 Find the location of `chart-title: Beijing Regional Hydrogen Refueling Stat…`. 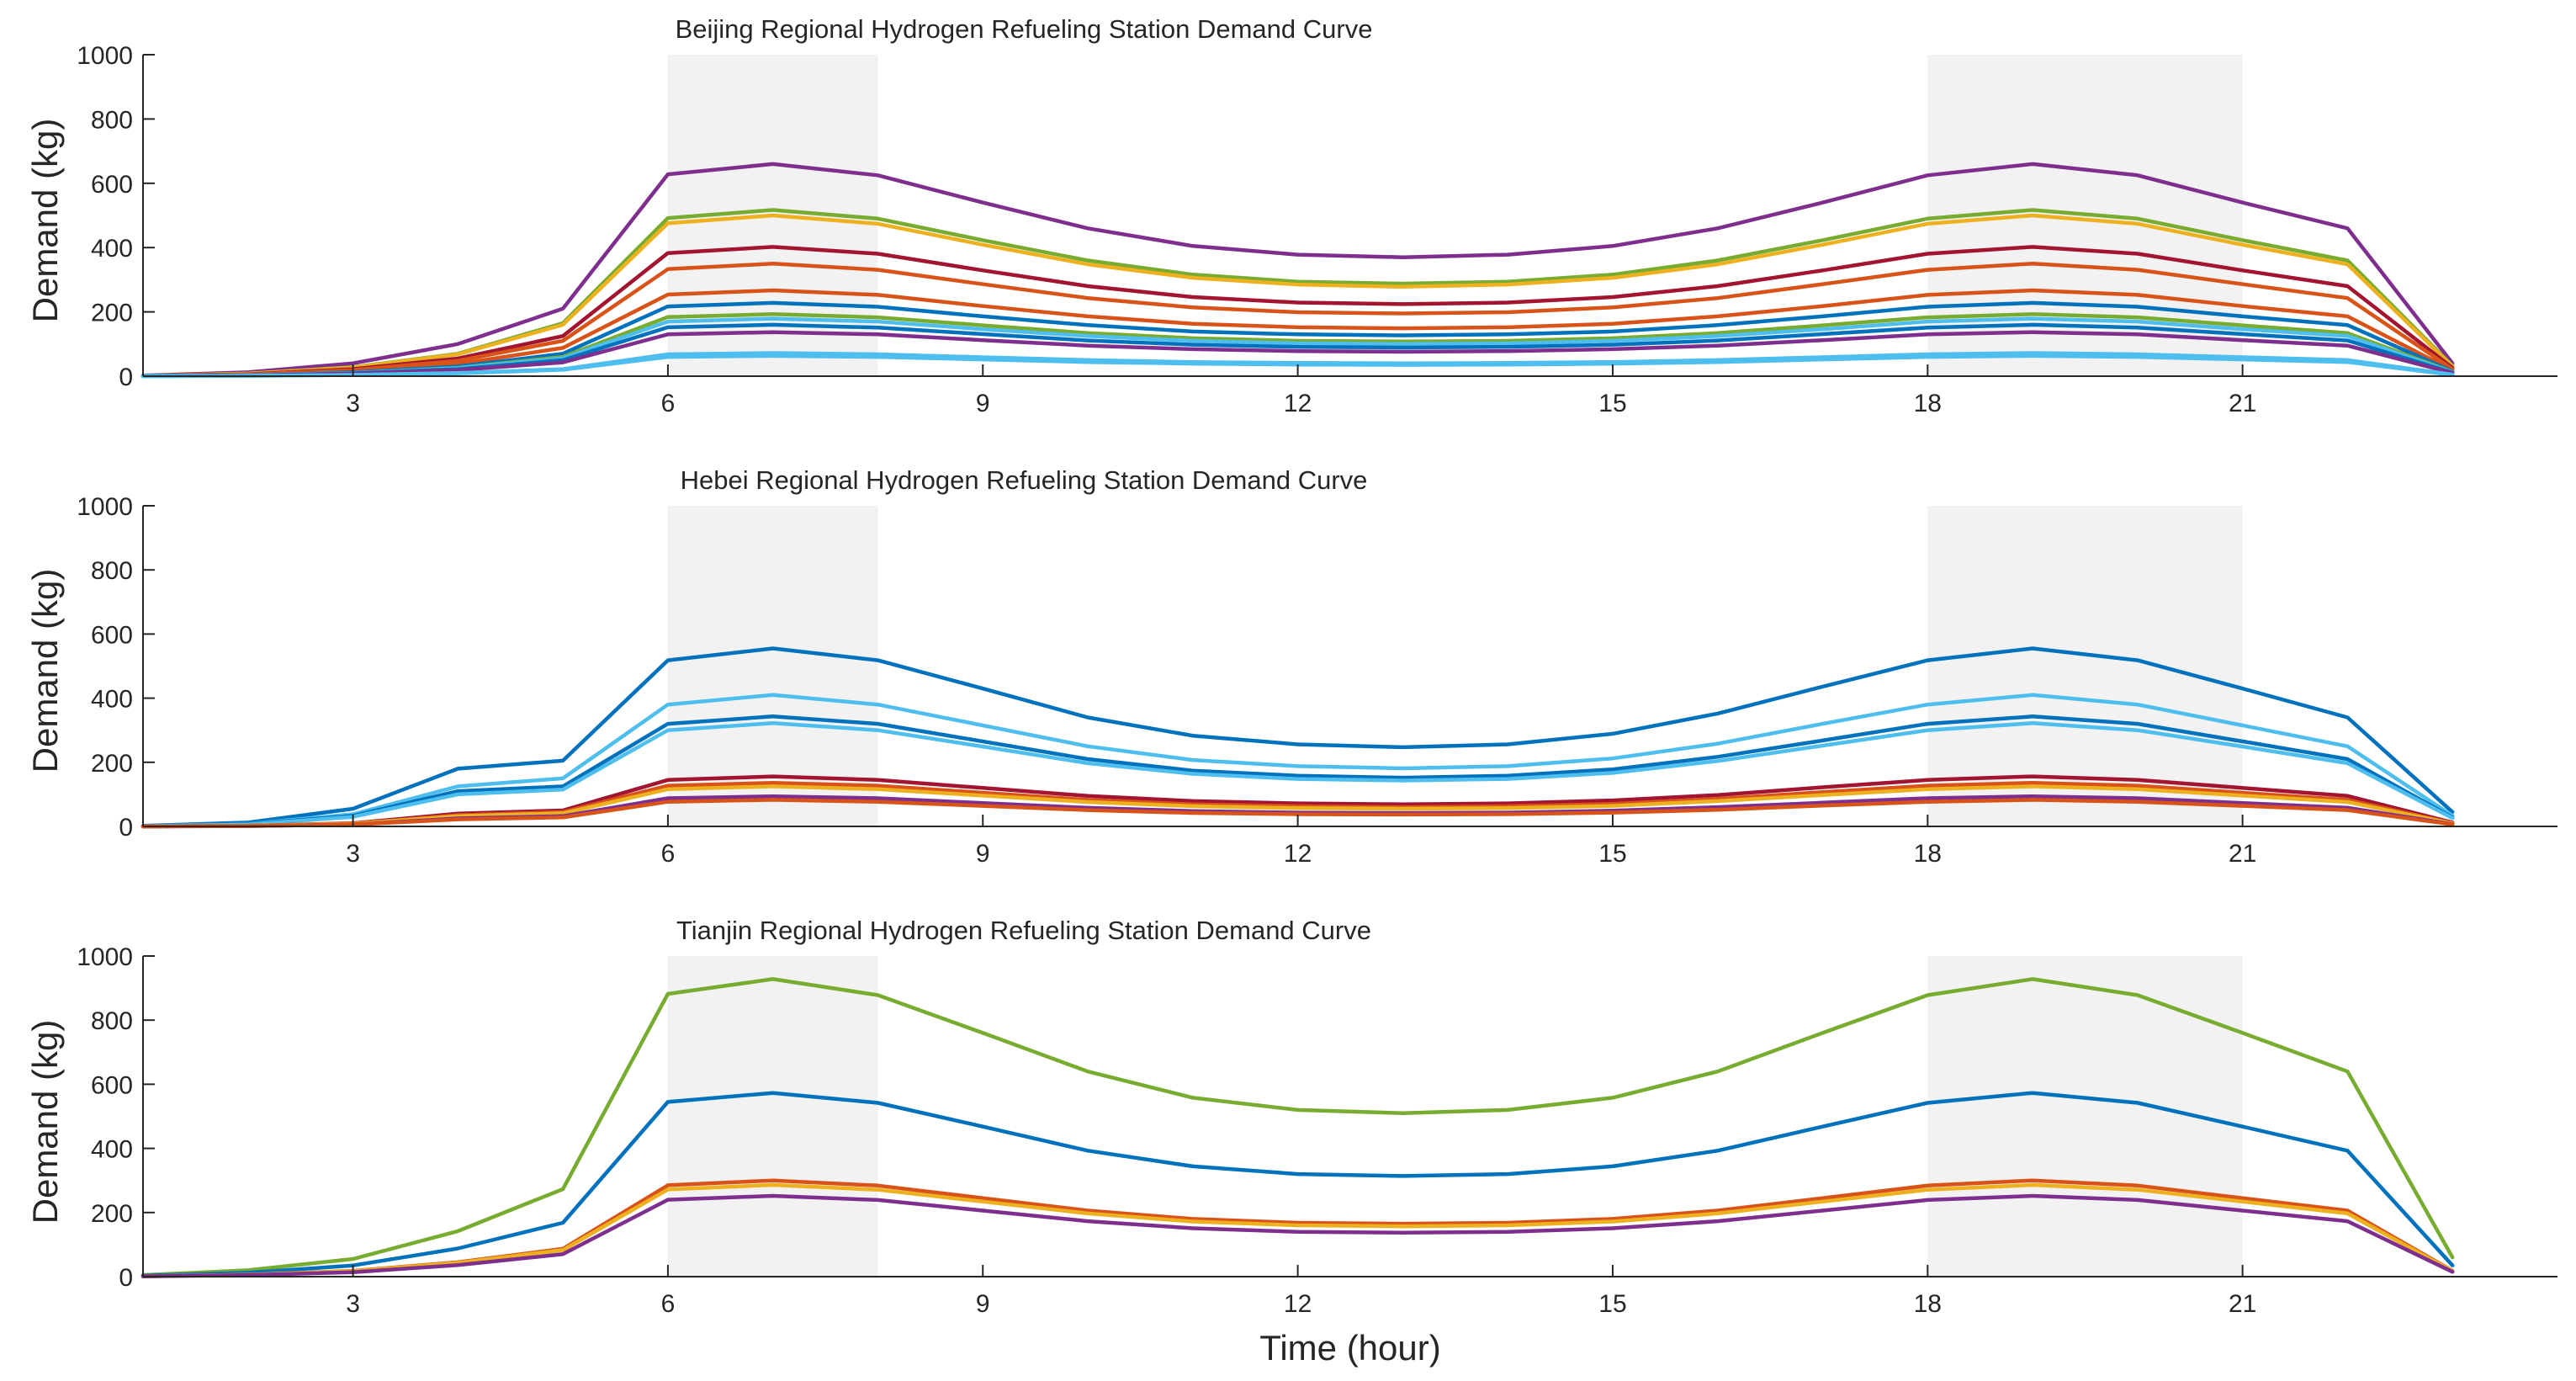

chart-title: Beijing Regional Hydrogen Refueling Stat… is located at coordinates (1024, 29).